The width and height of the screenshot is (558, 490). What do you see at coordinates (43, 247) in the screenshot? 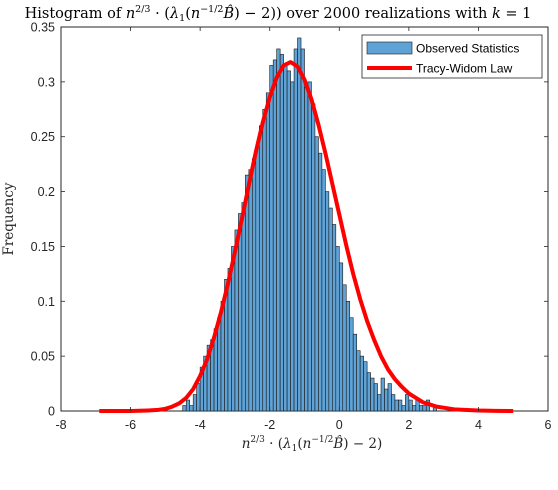
I see `y-tick-label: 0.15` at bounding box center [43, 247].